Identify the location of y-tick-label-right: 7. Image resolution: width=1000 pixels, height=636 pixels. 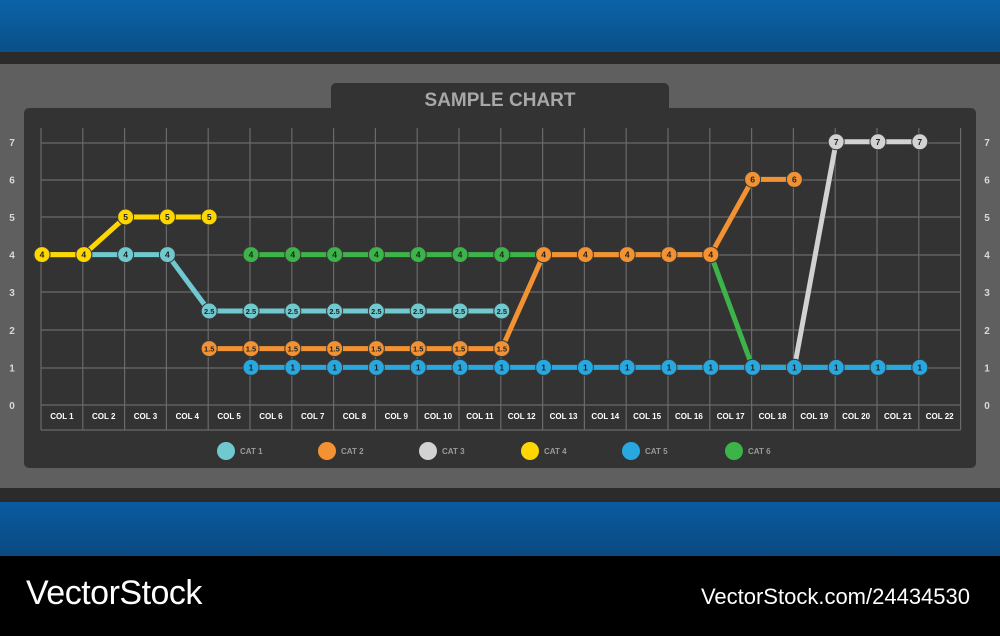
(987, 143).